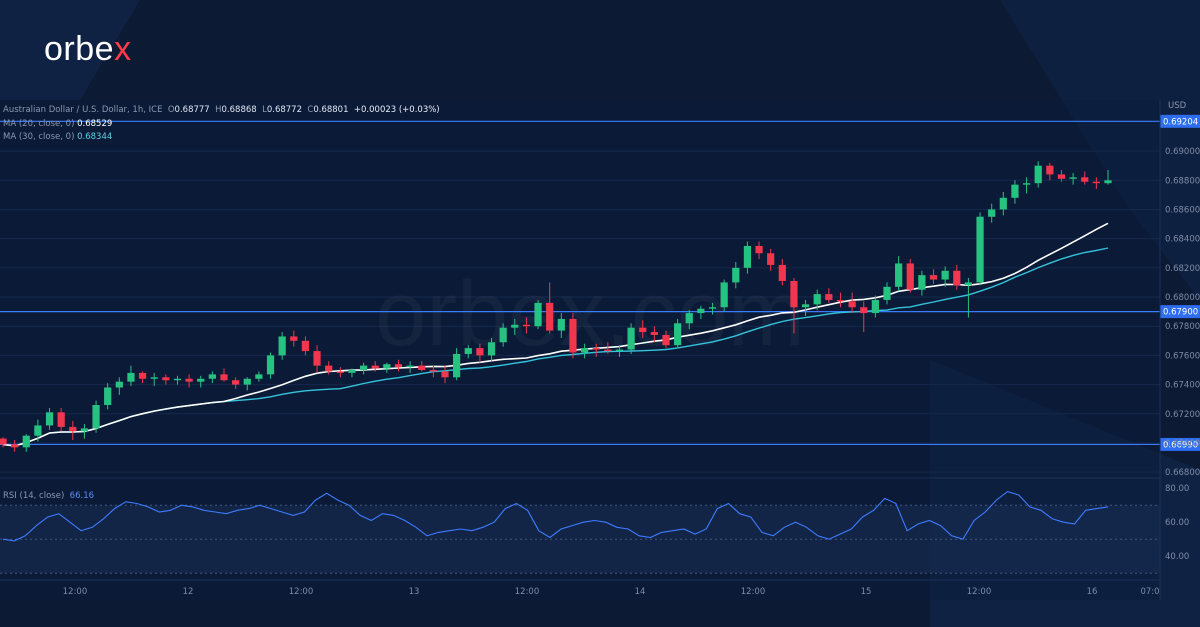 The height and width of the screenshot is (627, 1200). I want to click on price-tick-label: 0.68600, so click(1182, 210).